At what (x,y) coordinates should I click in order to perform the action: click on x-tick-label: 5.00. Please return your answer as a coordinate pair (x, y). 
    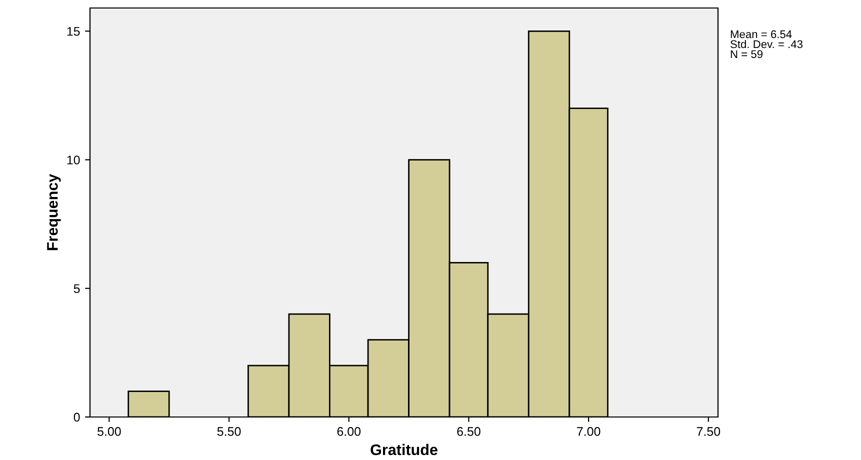
    Looking at the image, I should click on (109, 431).